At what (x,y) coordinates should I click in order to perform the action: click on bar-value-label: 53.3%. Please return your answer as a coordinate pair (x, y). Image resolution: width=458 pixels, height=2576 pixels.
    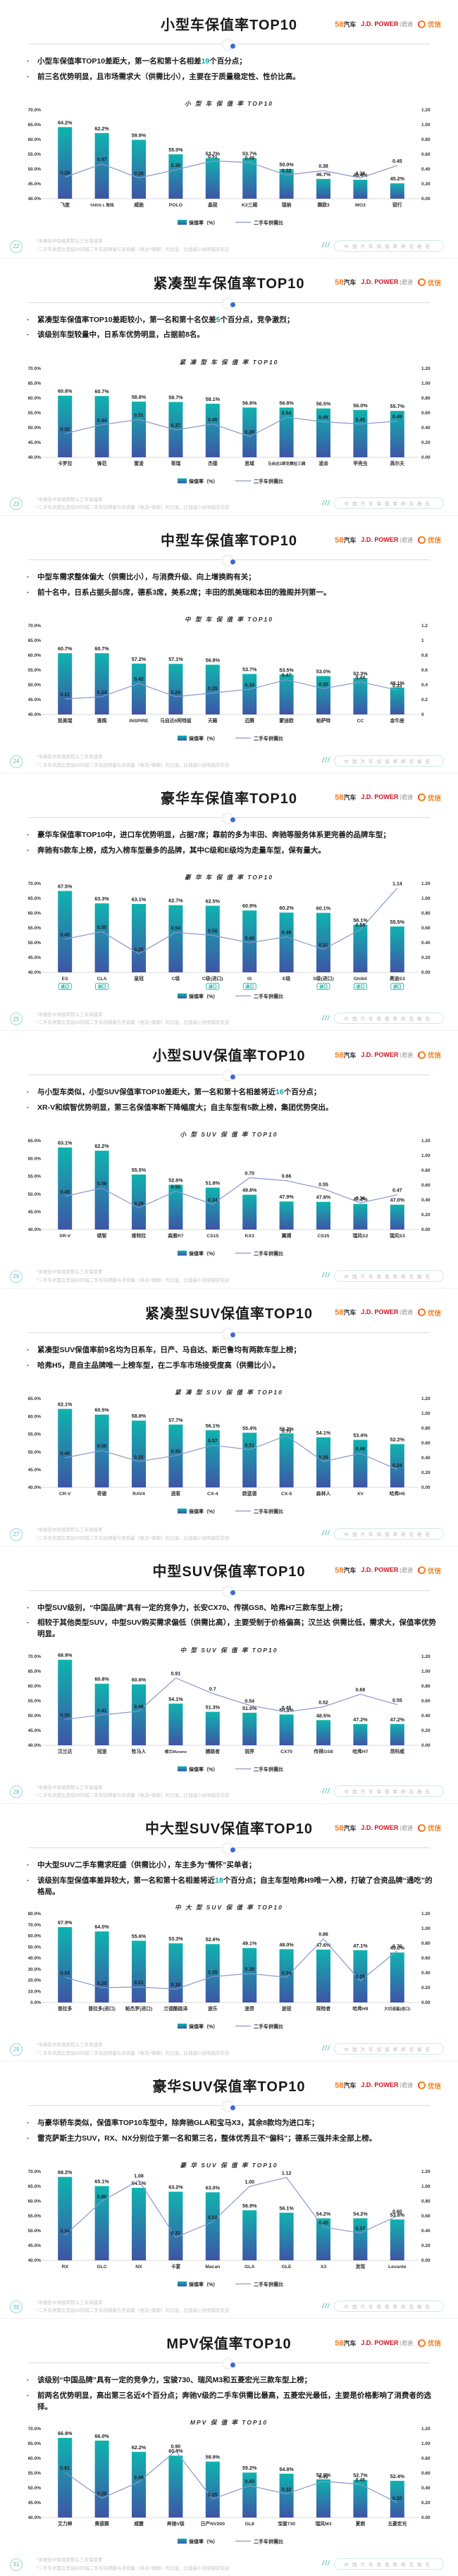
    Looking at the image, I should click on (175, 1939).